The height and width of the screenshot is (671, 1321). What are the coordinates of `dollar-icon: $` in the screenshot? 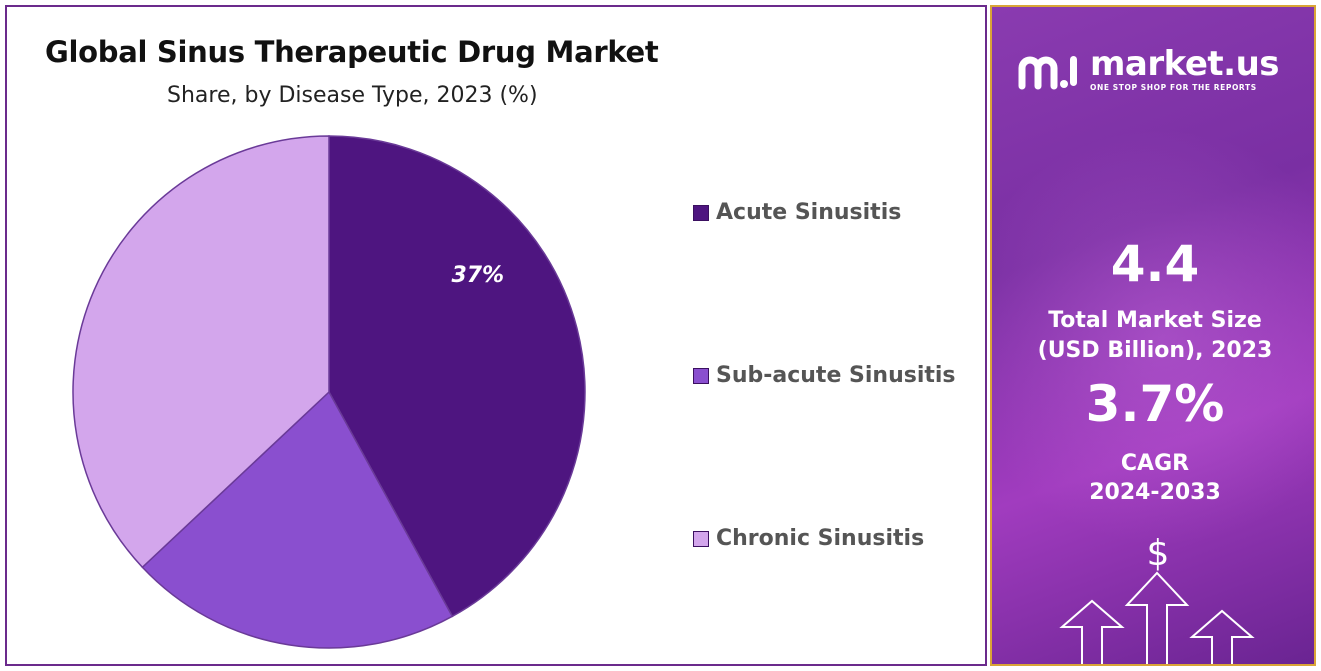 It's located at (1158, 553).